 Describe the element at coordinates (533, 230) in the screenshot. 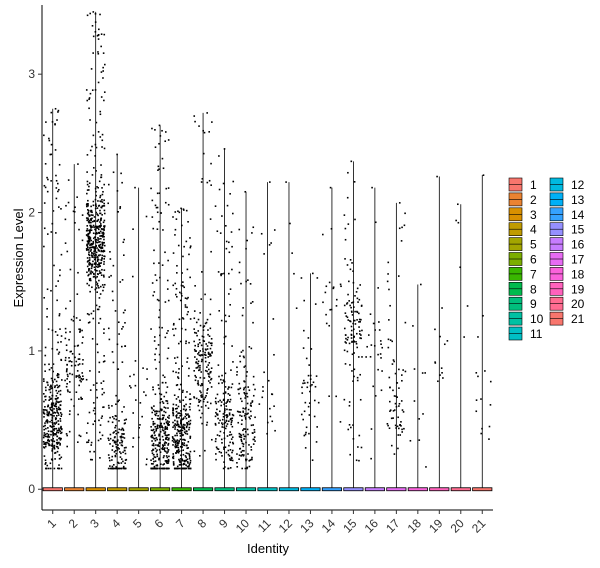

I see `legend-label-4: 4` at that location.